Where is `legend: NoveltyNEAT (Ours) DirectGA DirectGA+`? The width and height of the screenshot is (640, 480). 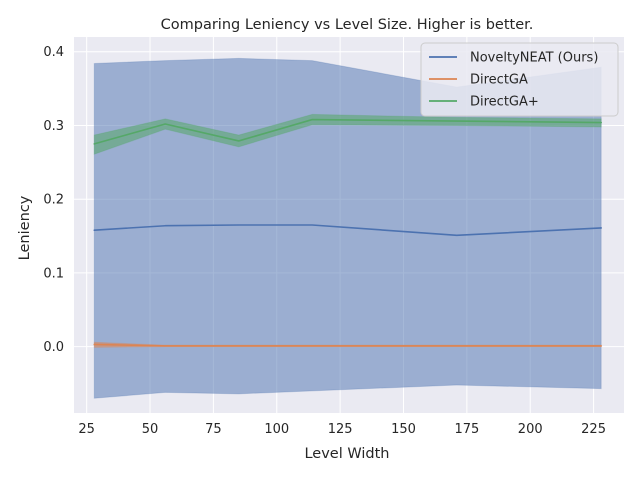 legend: NoveltyNEAT (Ours) DirectGA DirectGA+ is located at coordinates (519, 79).